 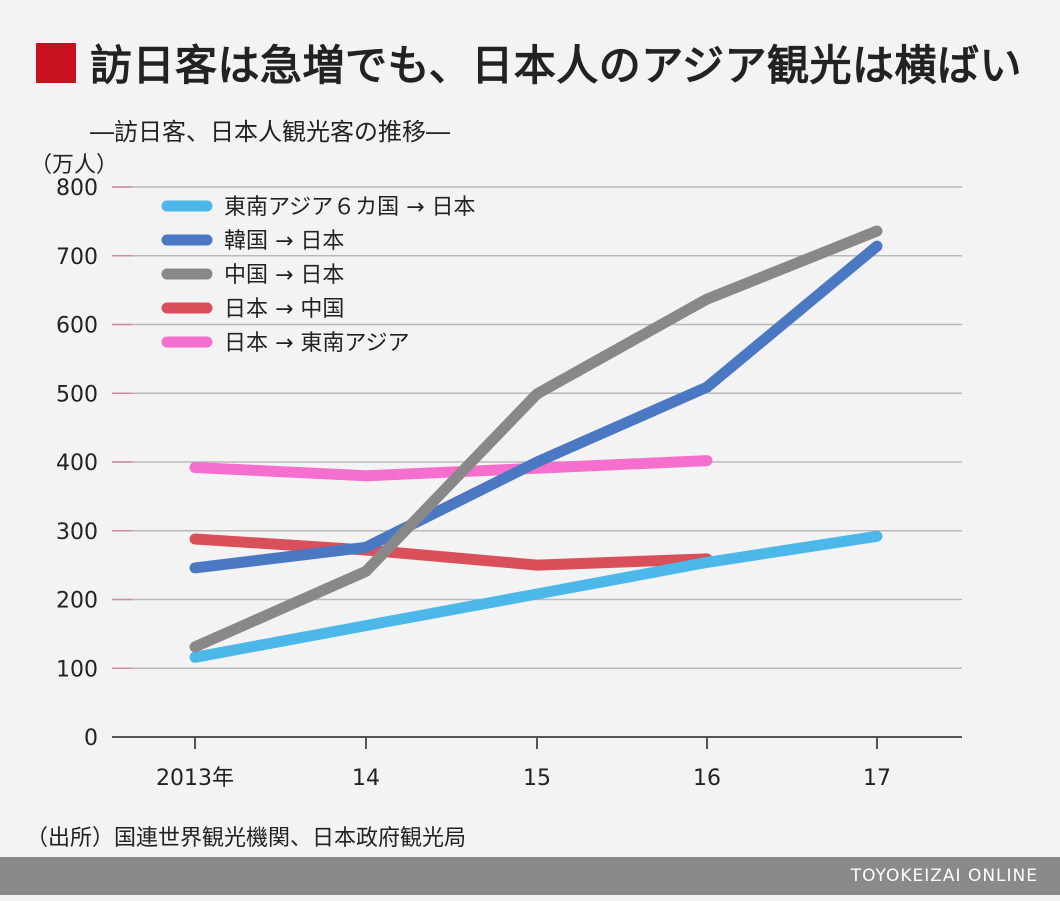 I want to click on legend-label: 韓国 → 日本, so click(x=284, y=241).